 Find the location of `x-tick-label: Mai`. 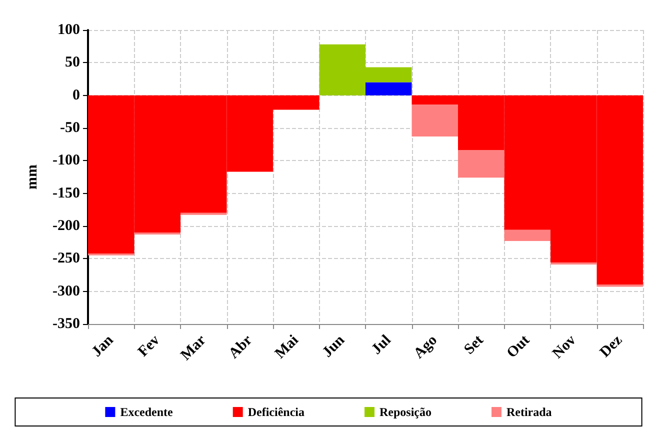

x-tick-label: Mai is located at coordinates (287, 347).